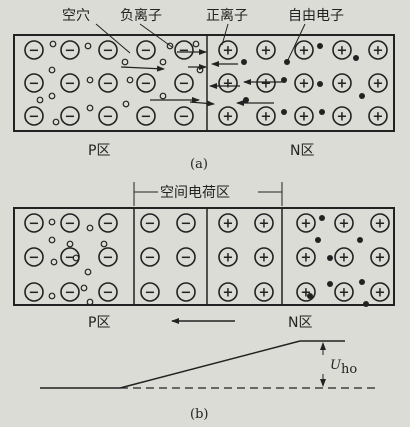 The height and width of the screenshot is (427, 410). Describe the element at coordinates (343, 367) in the screenshot. I see `barrier-voltage-label: Uho` at that location.